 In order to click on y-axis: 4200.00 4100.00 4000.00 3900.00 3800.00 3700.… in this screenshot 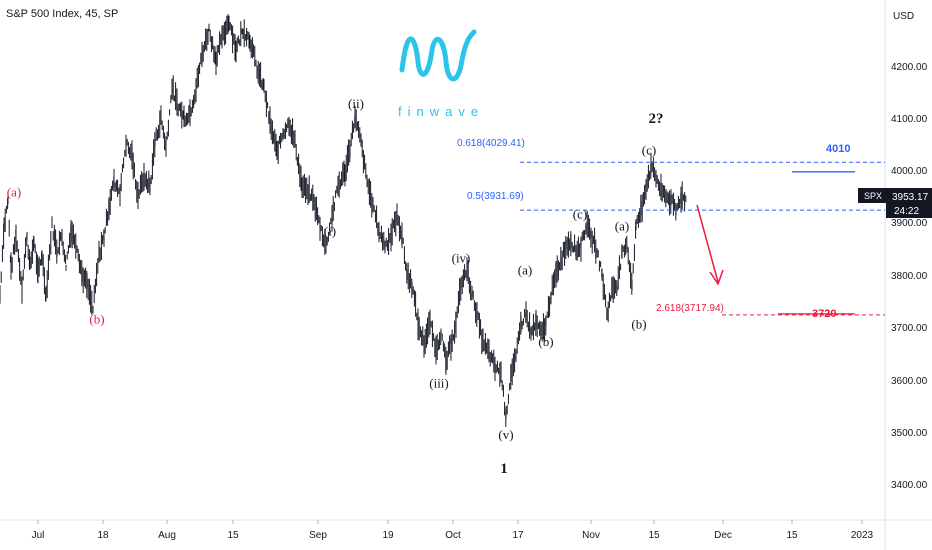, I will do `click(909, 276)`.